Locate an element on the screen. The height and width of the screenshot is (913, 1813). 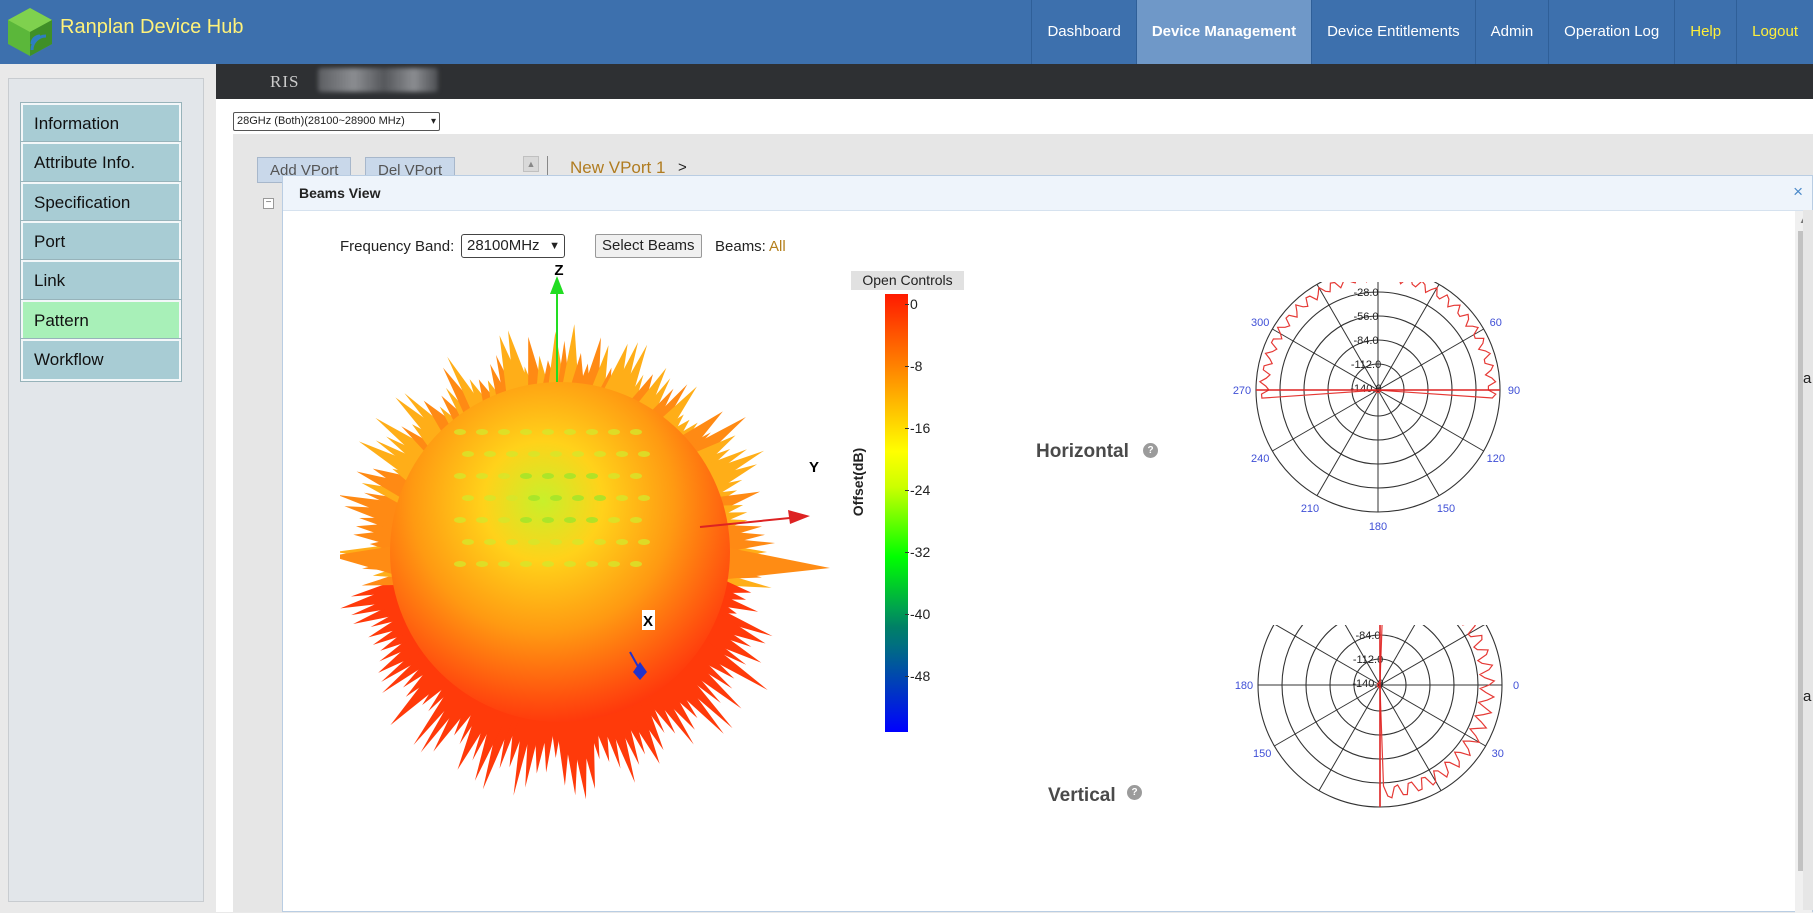
nav-help: Help is located at coordinates (1705, 32).